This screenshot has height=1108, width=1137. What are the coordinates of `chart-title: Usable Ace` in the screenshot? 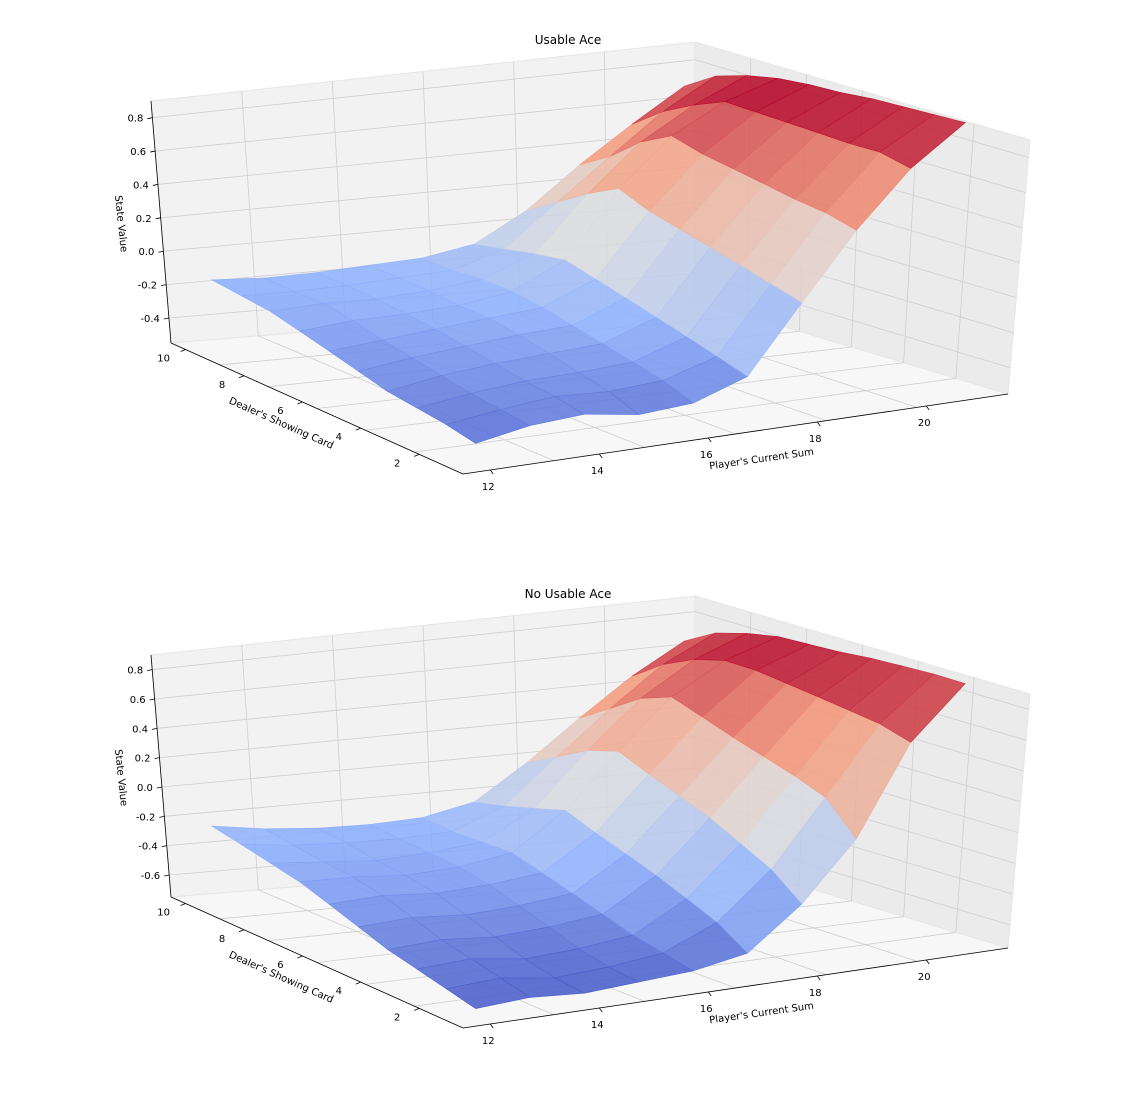 It's located at (568, 40).